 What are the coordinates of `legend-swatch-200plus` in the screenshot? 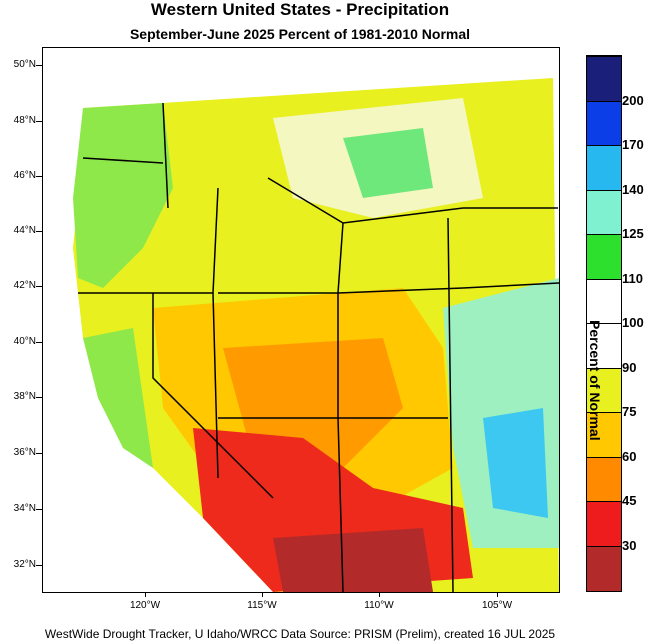 It's located at (604, 78).